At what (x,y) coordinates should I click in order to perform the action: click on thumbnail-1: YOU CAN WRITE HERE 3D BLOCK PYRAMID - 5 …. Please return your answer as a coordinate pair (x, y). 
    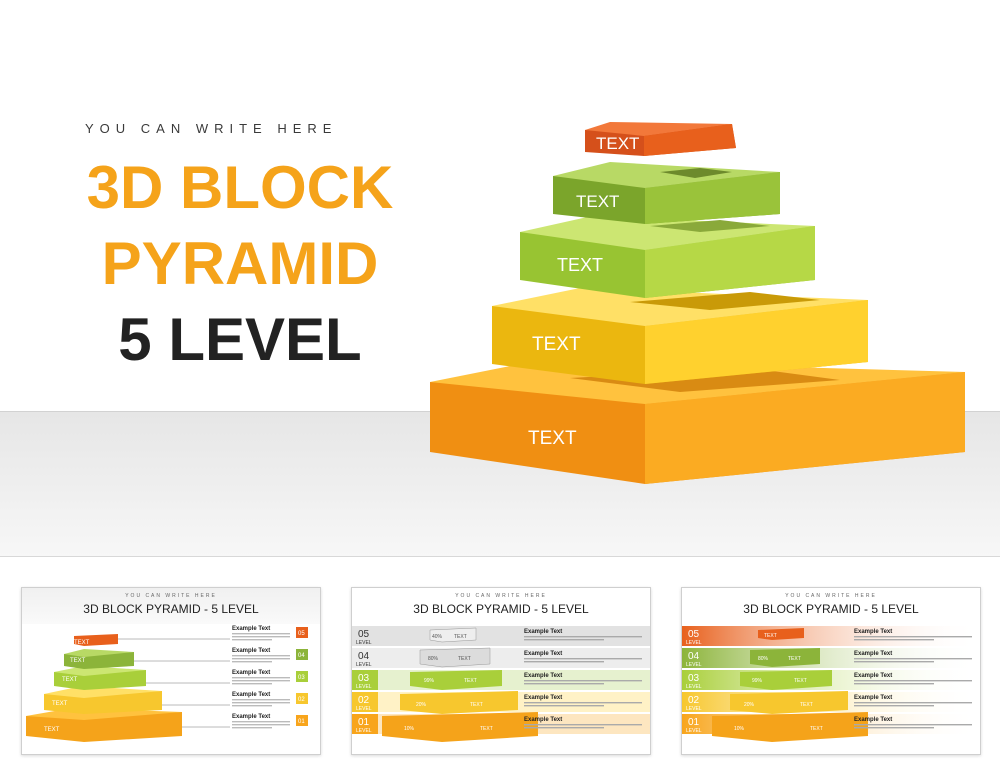
    Looking at the image, I should click on (171, 671).